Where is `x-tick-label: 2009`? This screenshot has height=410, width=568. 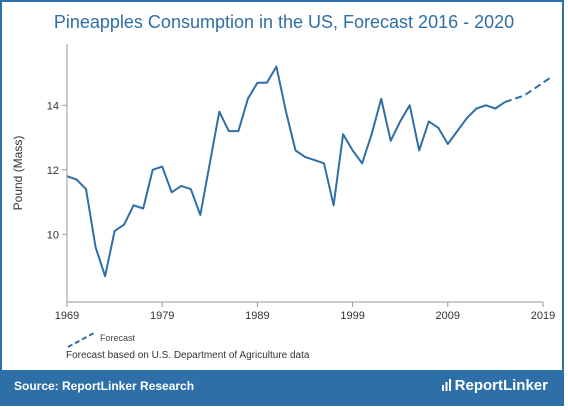 x-tick-label: 2009 is located at coordinates (448, 316).